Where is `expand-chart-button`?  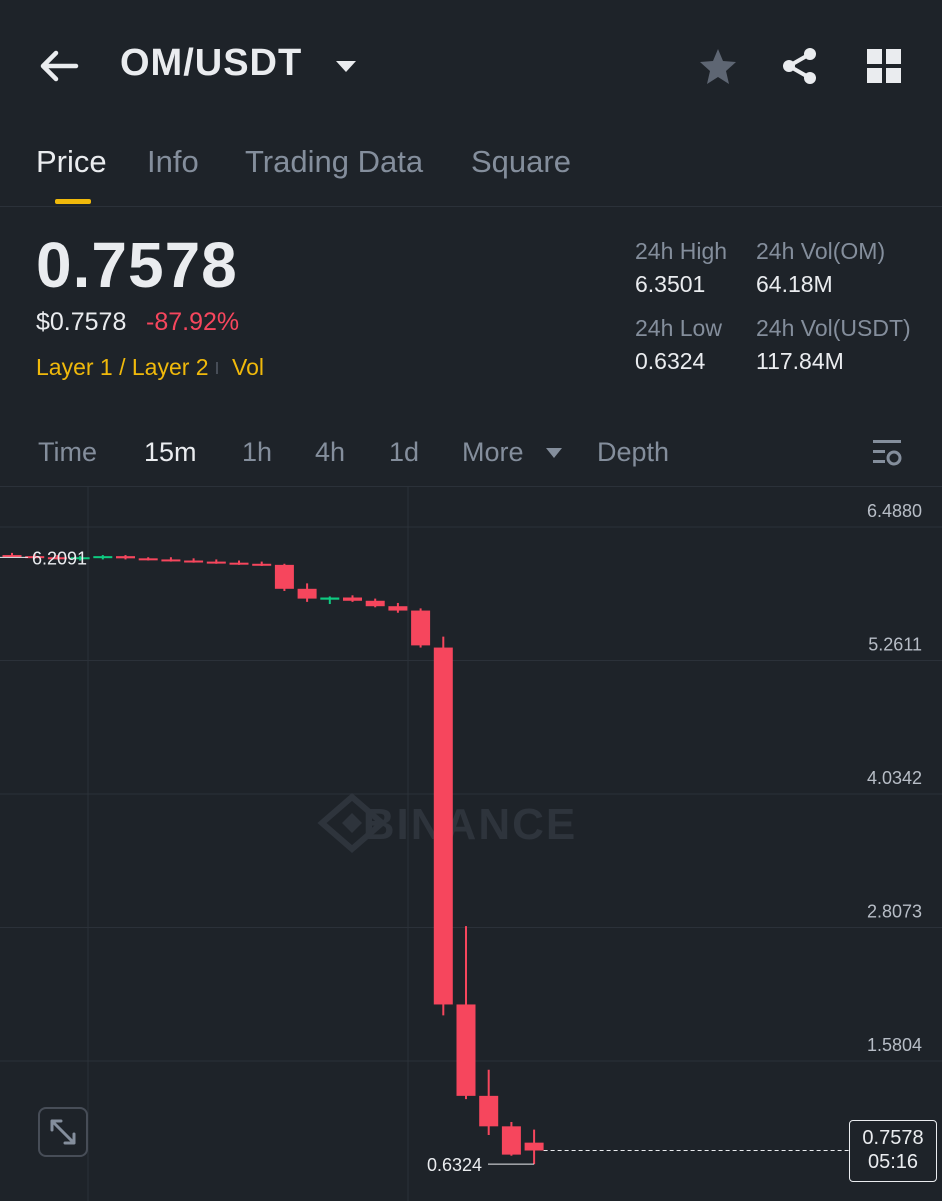 expand-chart-button is located at coordinates (63, 1132).